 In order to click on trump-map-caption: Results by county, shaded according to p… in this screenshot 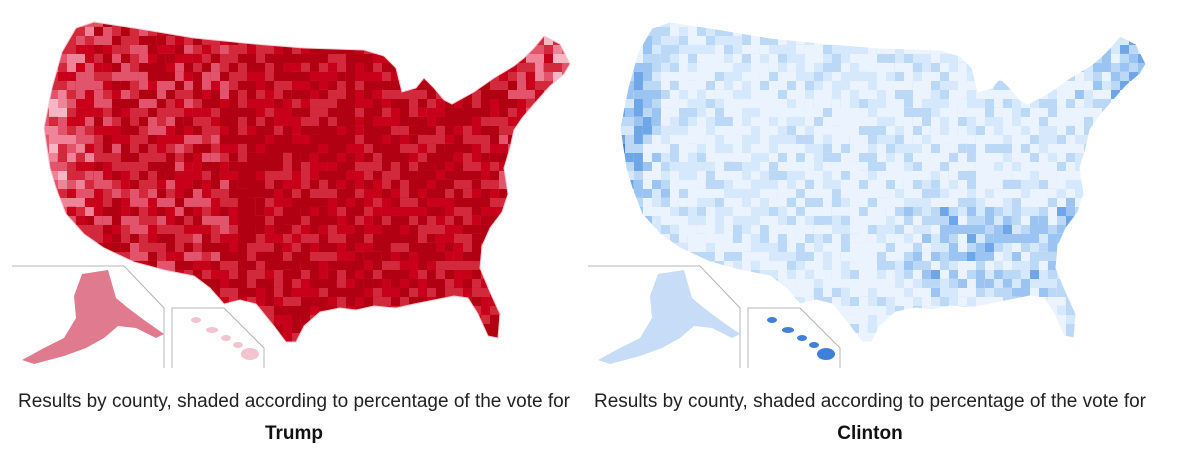, I will do `click(294, 418)`.